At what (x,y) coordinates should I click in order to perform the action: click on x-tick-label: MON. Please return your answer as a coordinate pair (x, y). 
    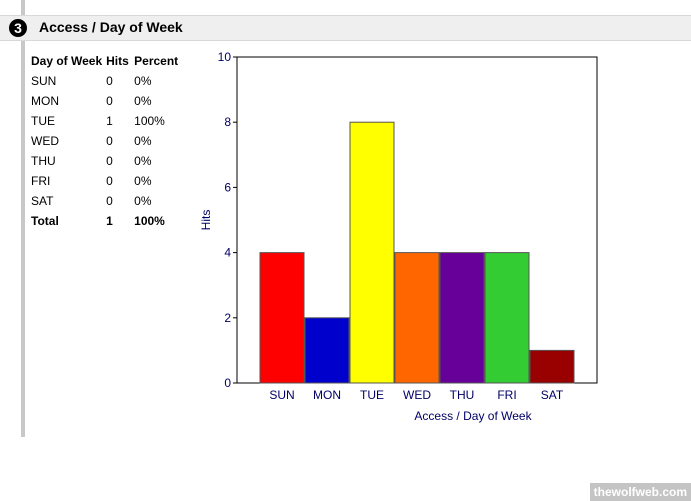
    Looking at the image, I should click on (327, 395).